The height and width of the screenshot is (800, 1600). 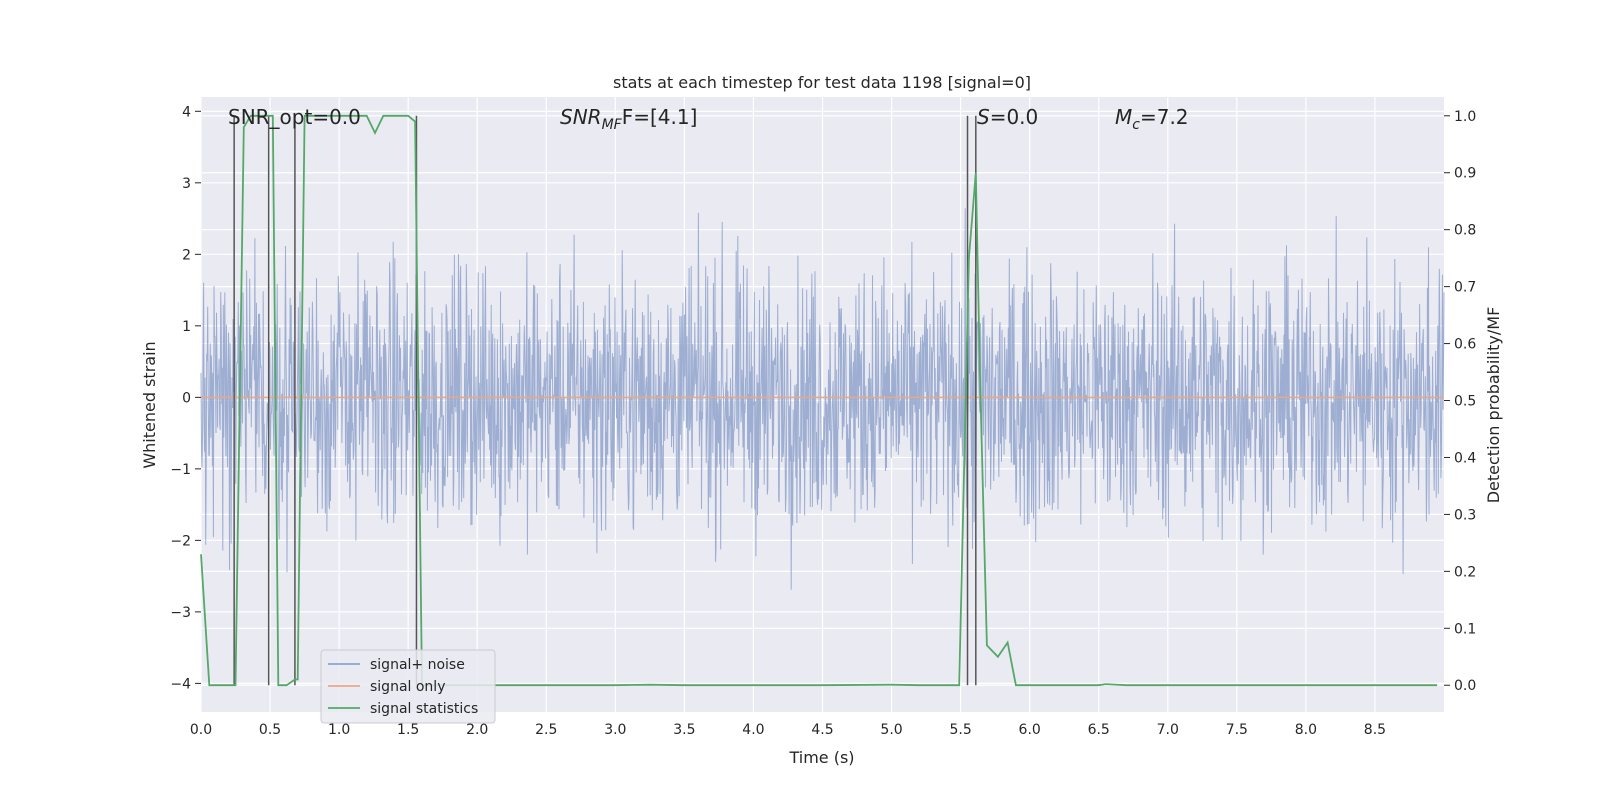 What do you see at coordinates (1465, 345) in the screenshot?
I see `y-right-tick-label: 0.6` at bounding box center [1465, 345].